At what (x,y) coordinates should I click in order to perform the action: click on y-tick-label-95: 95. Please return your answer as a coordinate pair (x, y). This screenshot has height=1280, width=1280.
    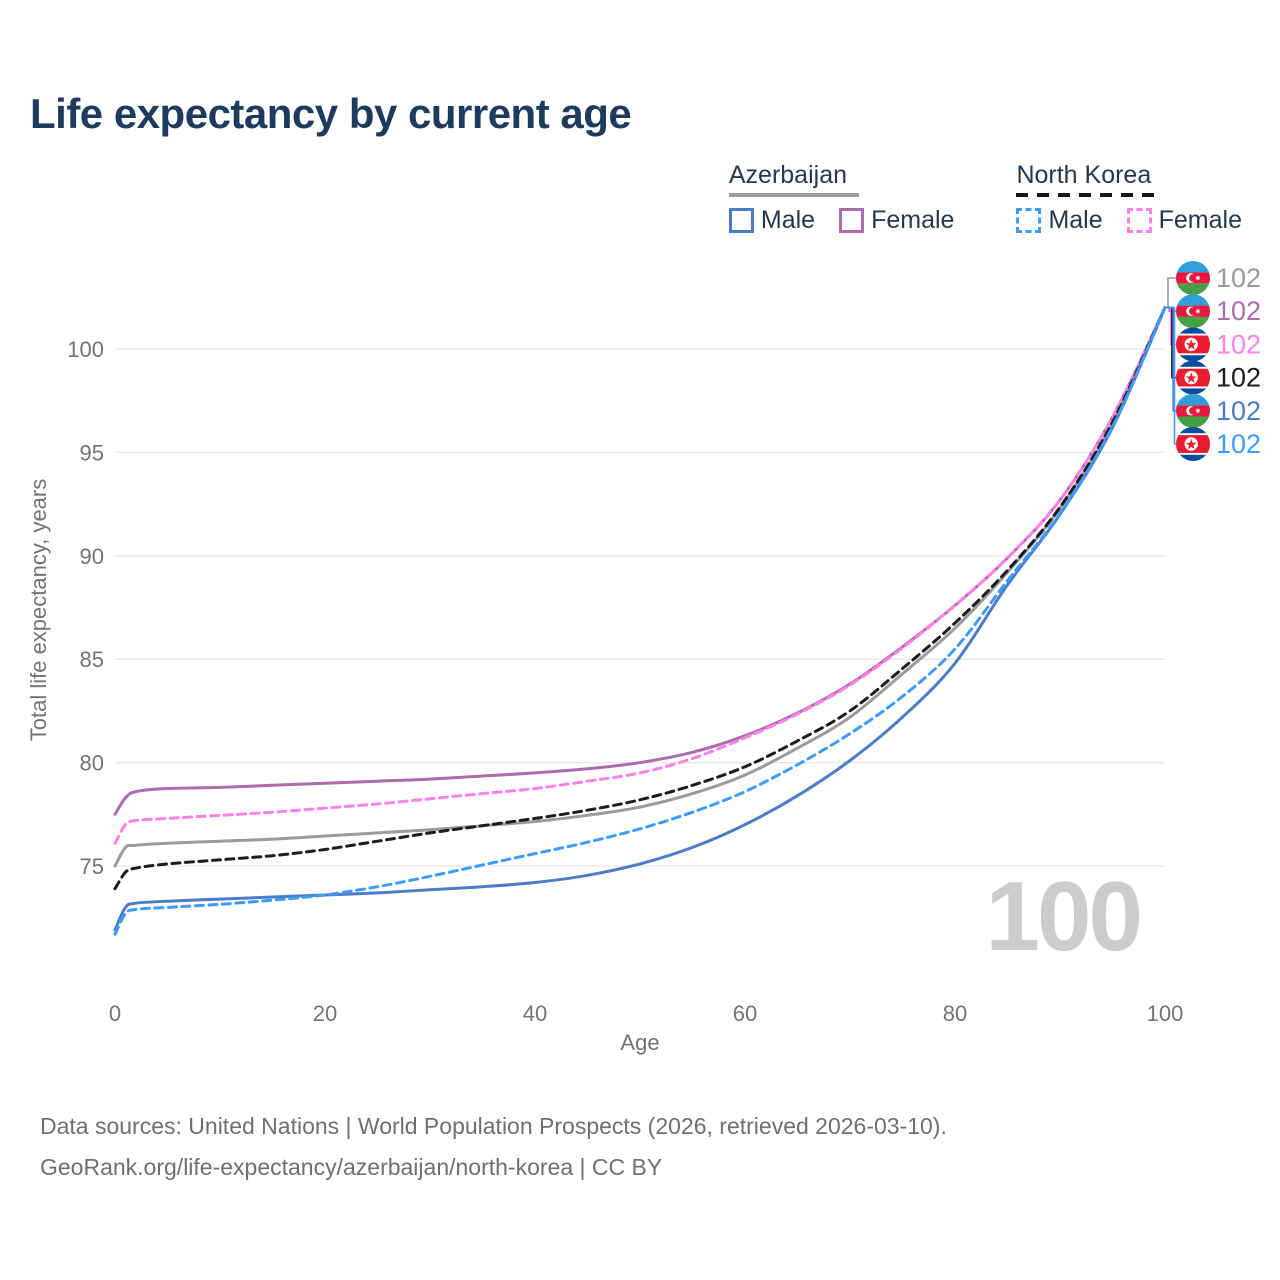
    Looking at the image, I should click on (92, 452).